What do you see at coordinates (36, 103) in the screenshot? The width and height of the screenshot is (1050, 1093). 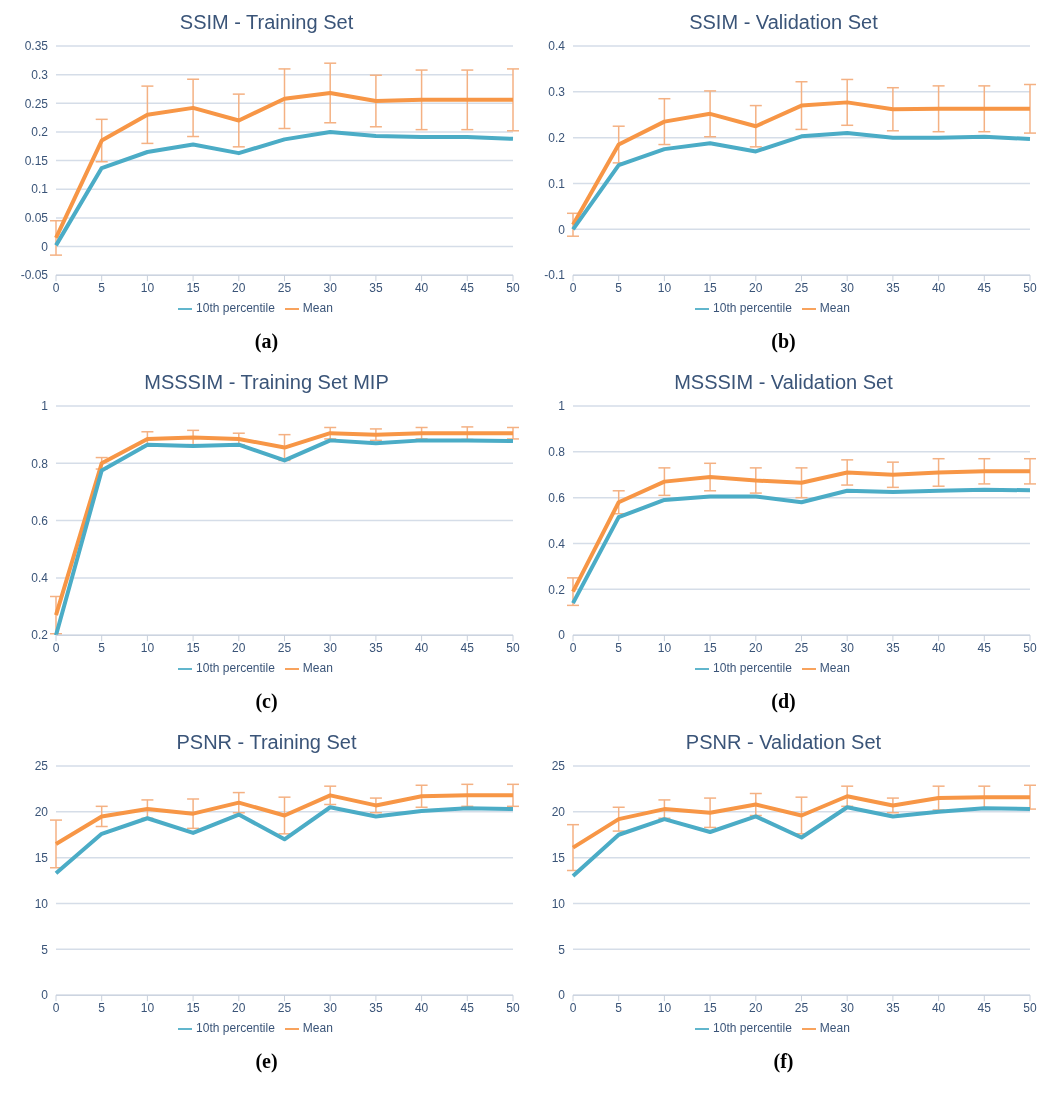 I see `y-tick-label: 0.25` at bounding box center [36, 103].